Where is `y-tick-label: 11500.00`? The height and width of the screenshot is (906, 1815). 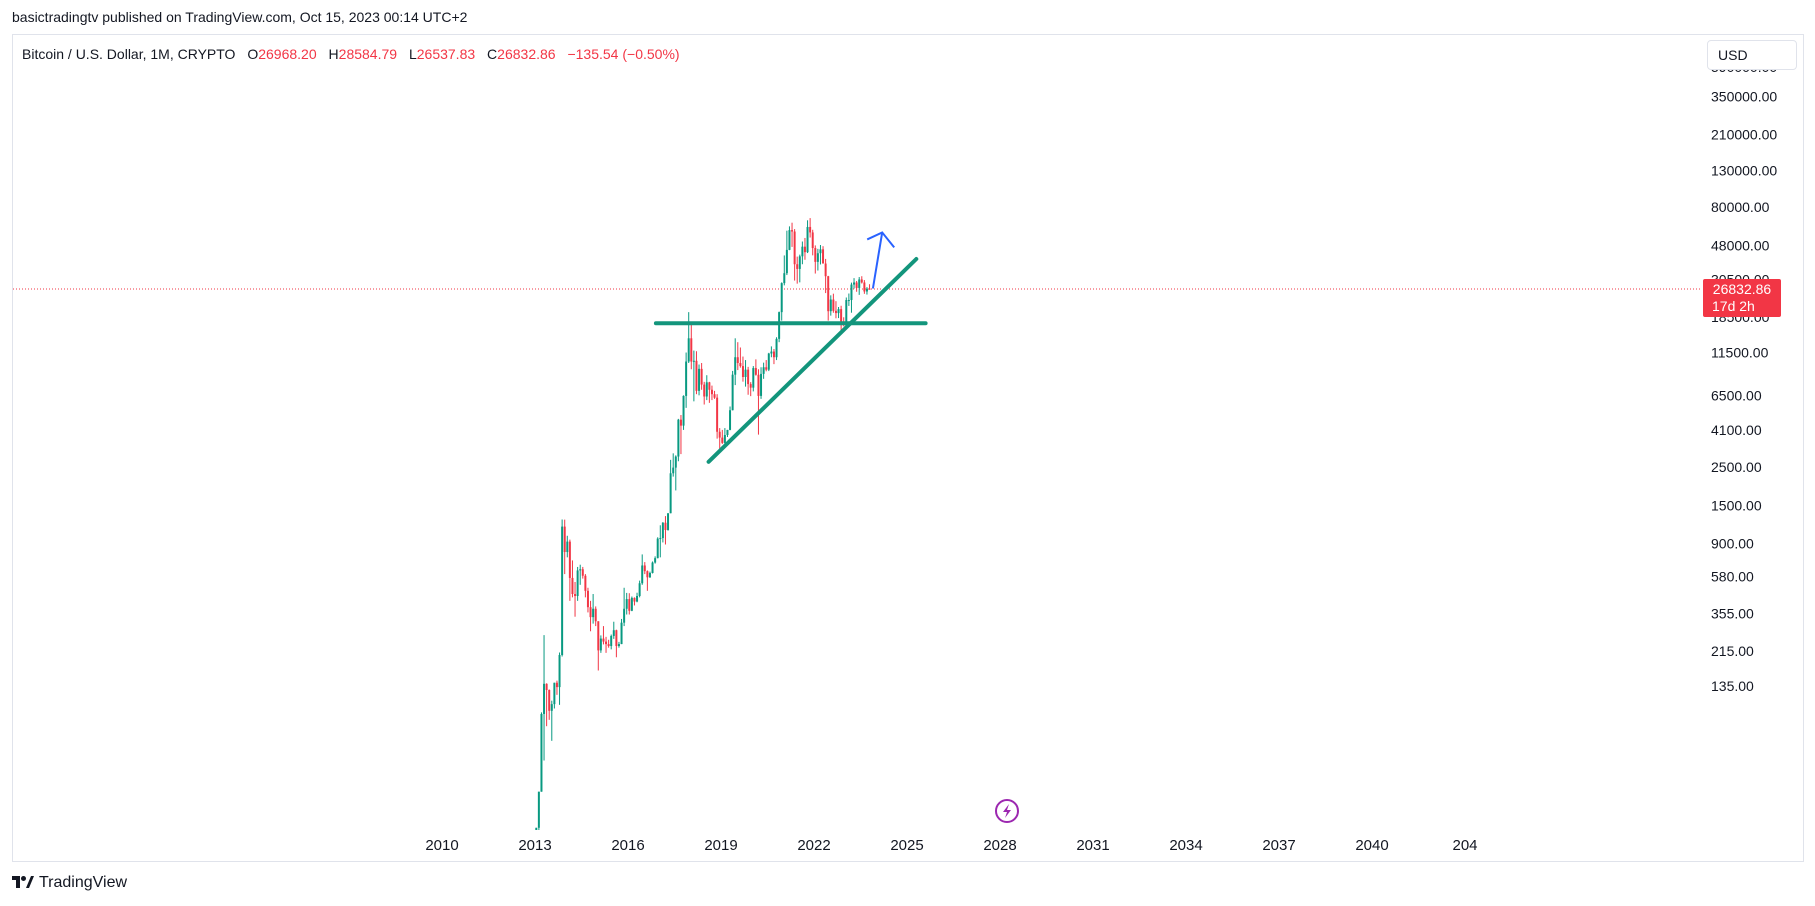
y-tick-label: 11500.00 is located at coordinates (1740, 353).